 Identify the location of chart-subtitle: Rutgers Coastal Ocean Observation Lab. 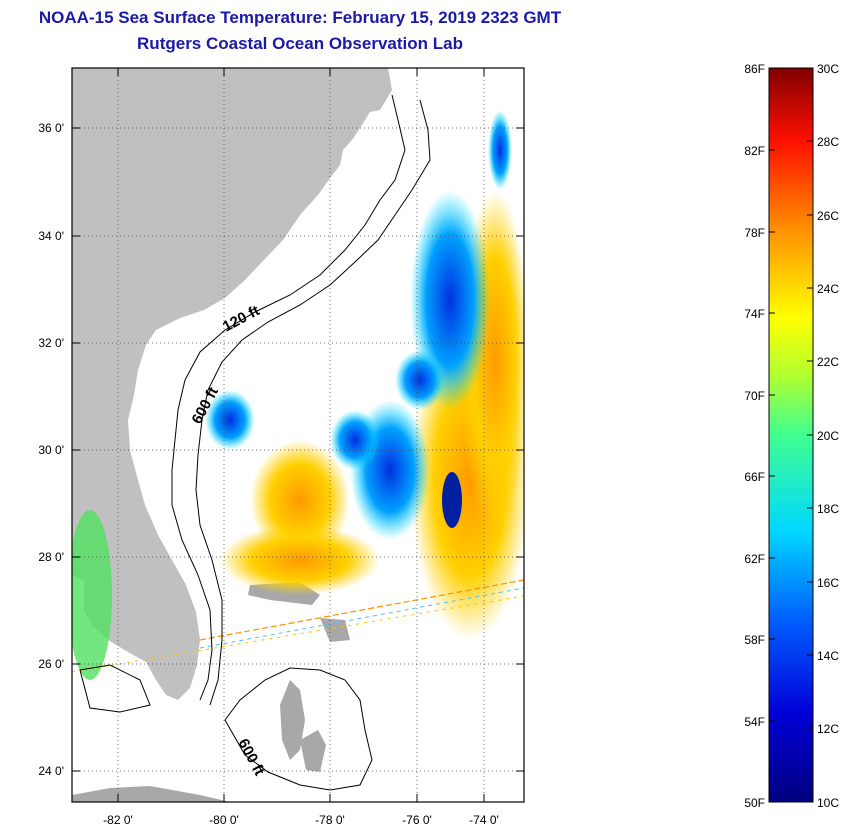
(300, 43).